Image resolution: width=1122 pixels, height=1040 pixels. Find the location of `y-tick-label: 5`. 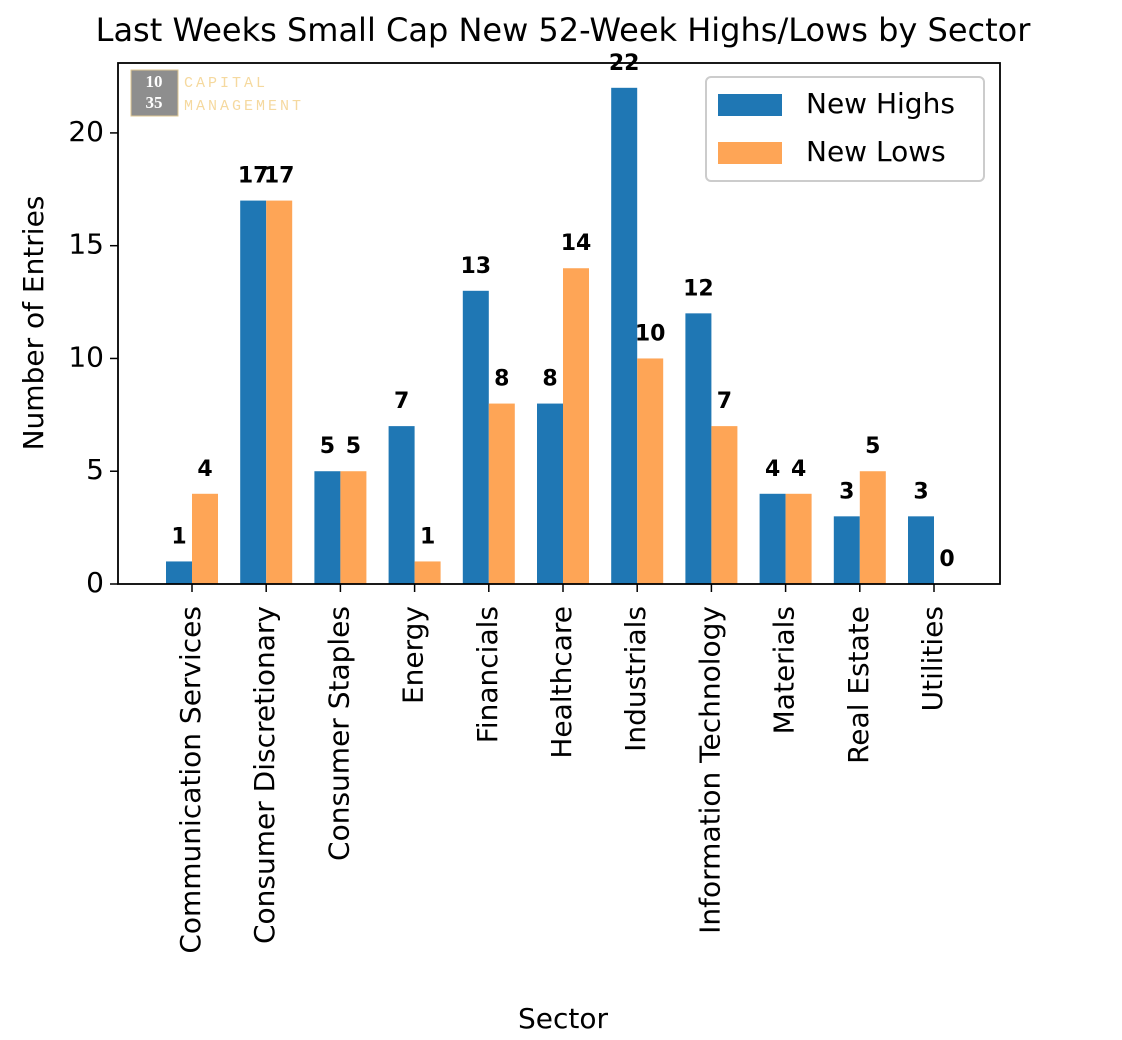

y-tick-label: 5 is located at coordinates (95, 469).